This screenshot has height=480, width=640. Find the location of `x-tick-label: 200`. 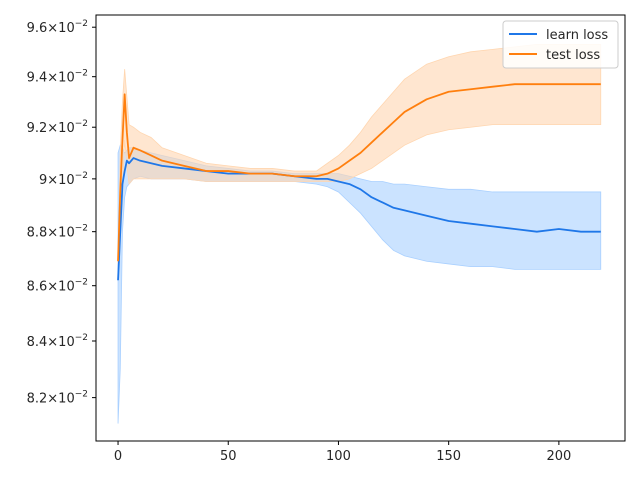

x-tick-label: 200 is located at coordinates (558, 456).